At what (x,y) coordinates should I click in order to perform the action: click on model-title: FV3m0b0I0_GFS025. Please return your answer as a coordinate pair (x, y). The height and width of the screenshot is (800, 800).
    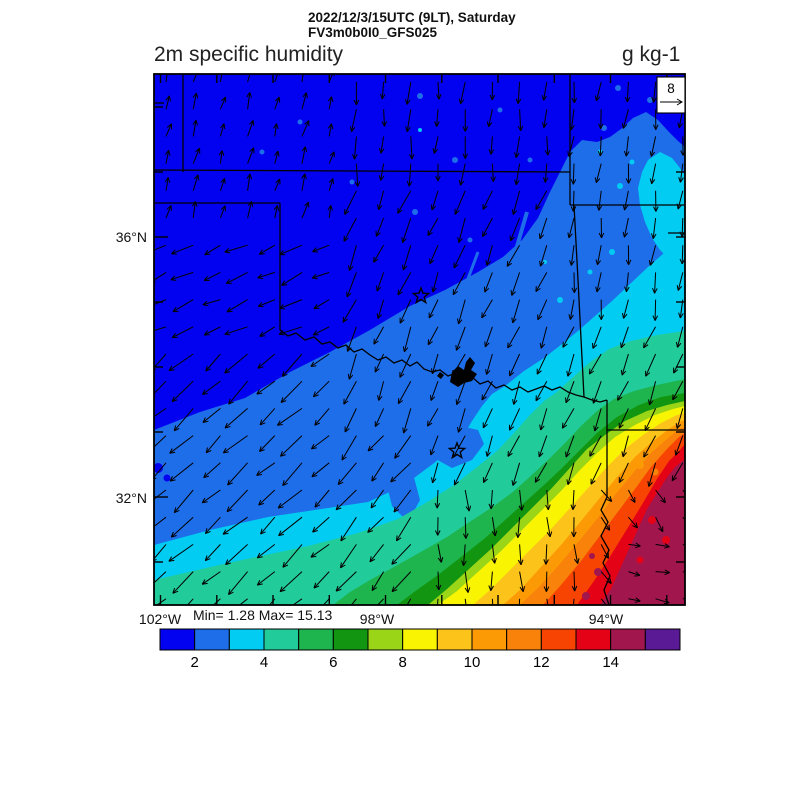
    Looking at the image, I should click on (373, 32).